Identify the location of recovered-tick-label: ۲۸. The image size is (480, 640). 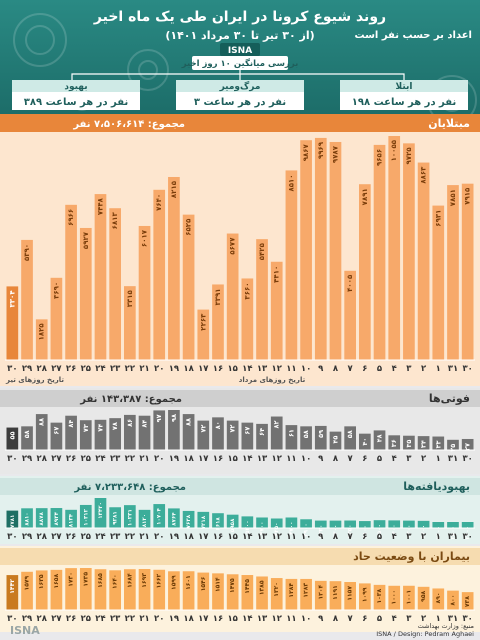
(42, 537).